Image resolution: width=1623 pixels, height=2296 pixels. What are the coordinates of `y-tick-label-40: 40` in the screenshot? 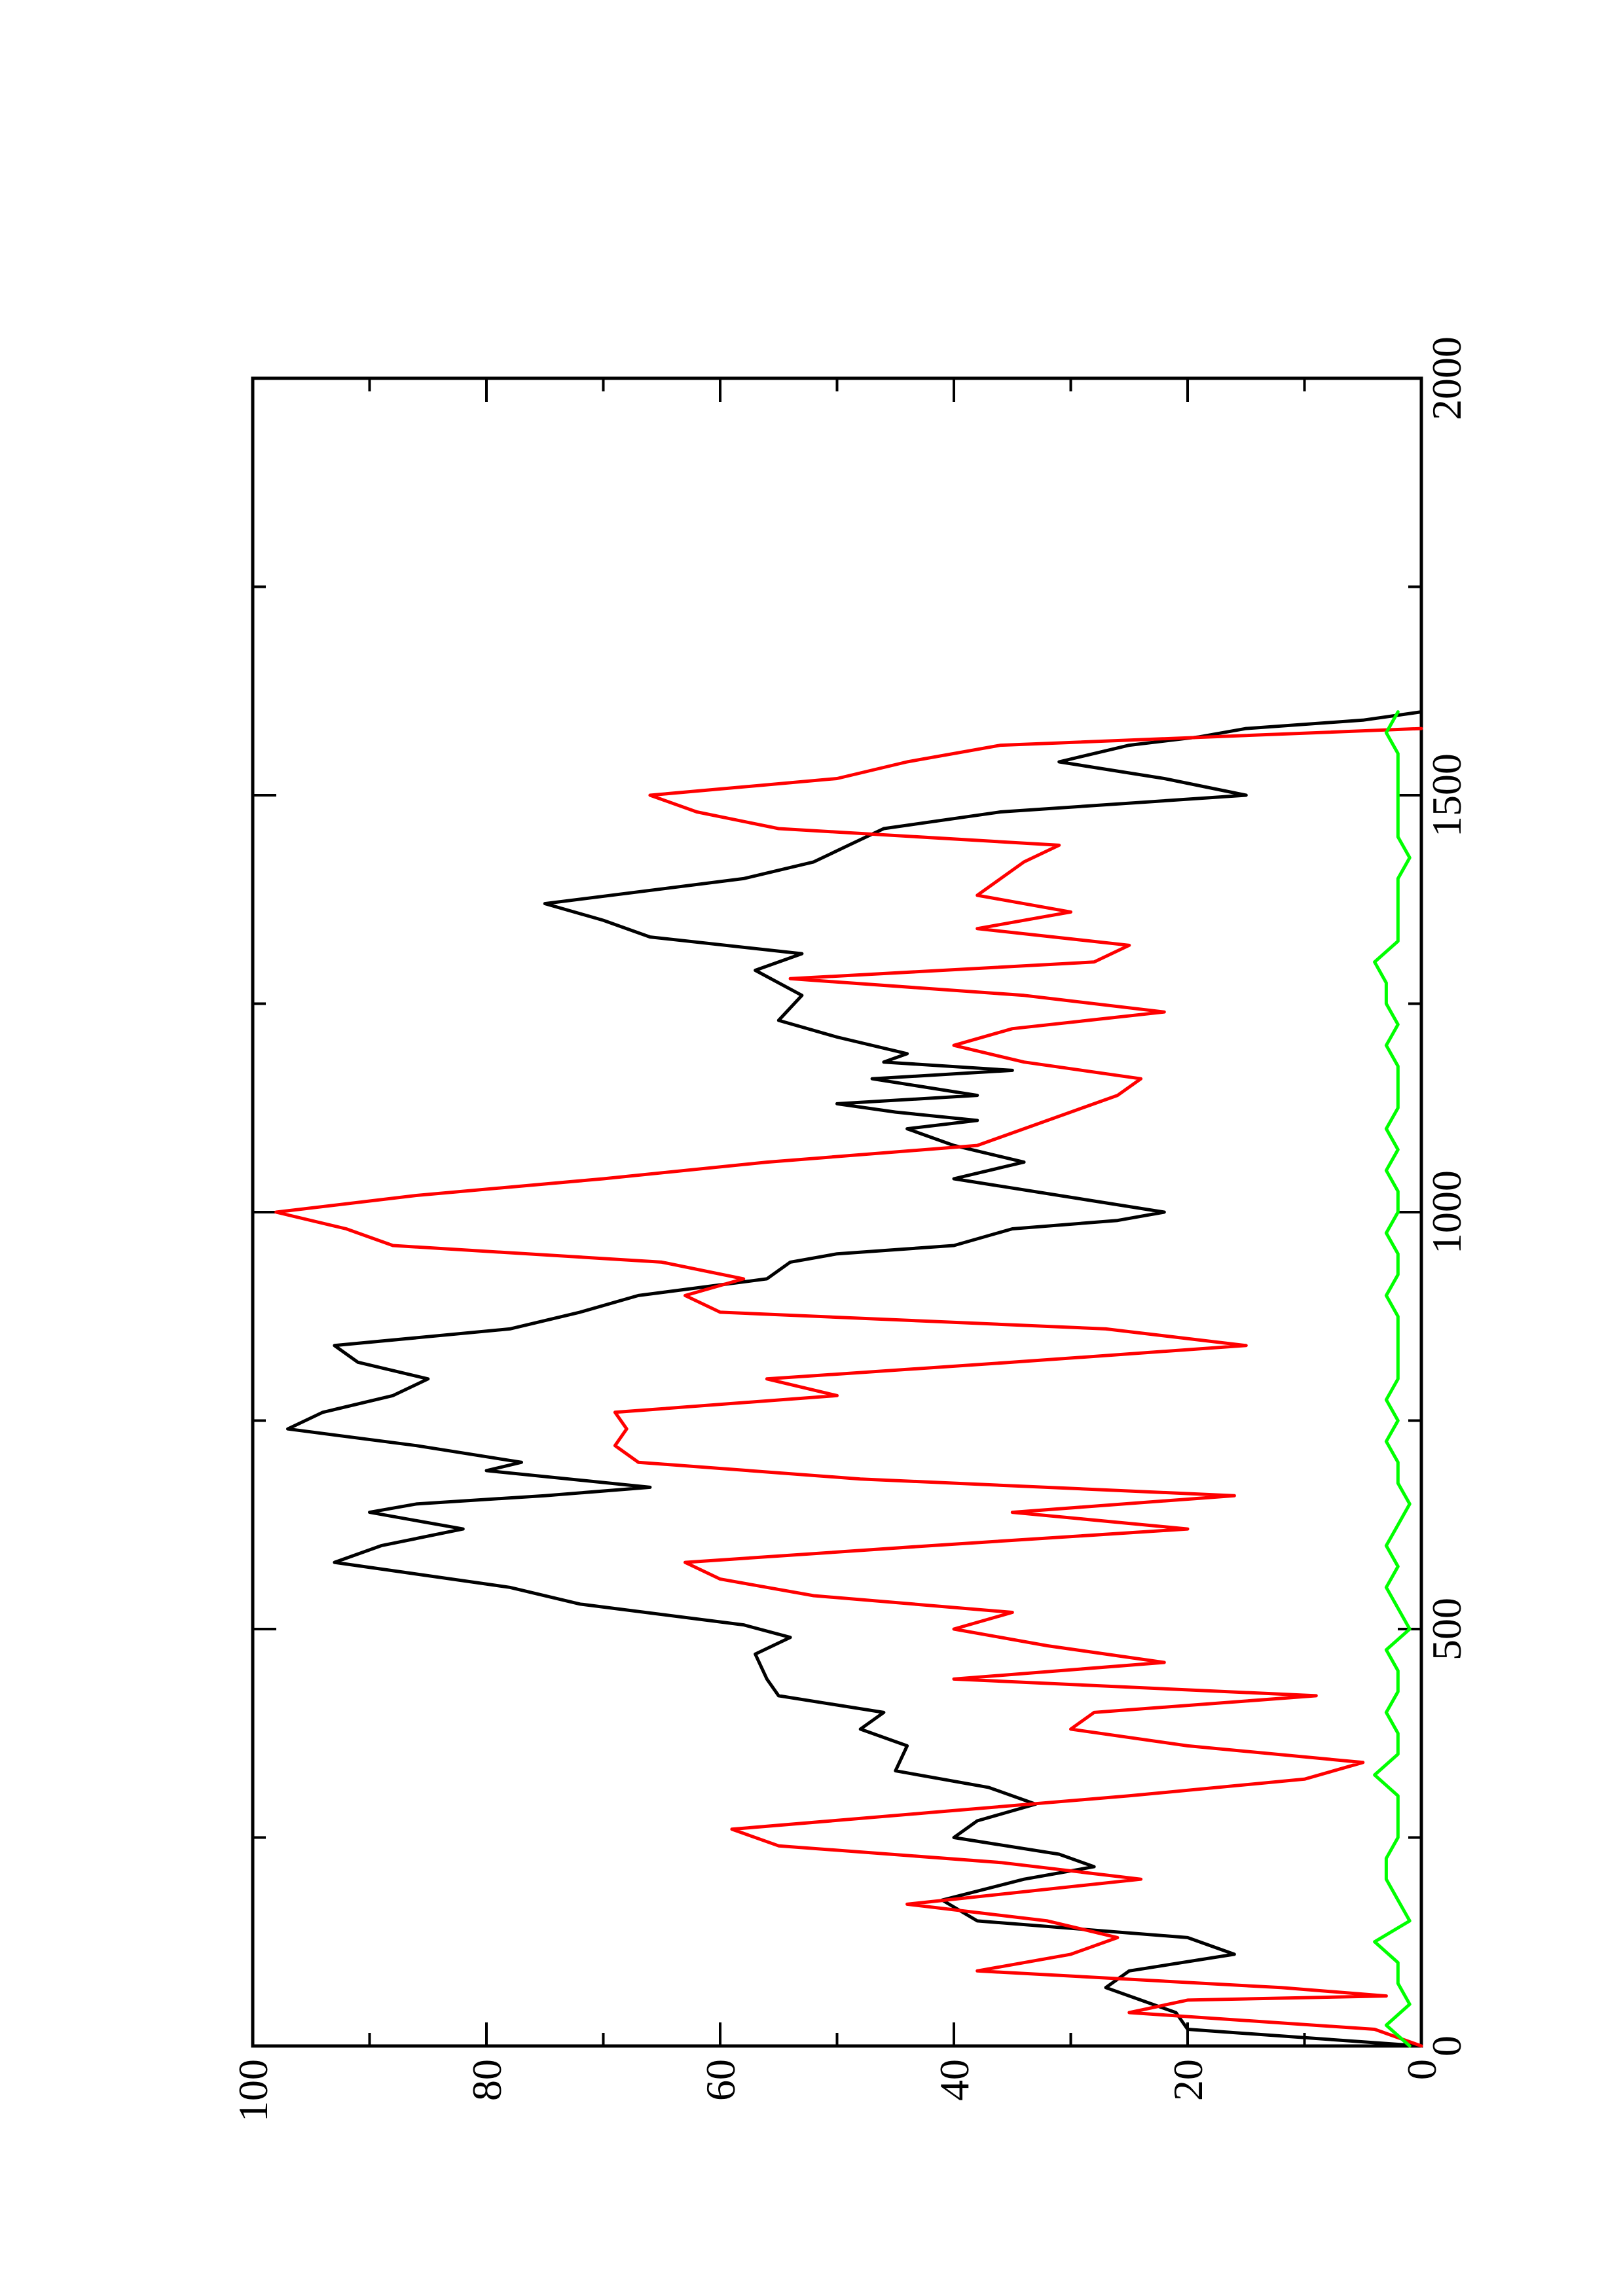 It's located at (954, 2080).